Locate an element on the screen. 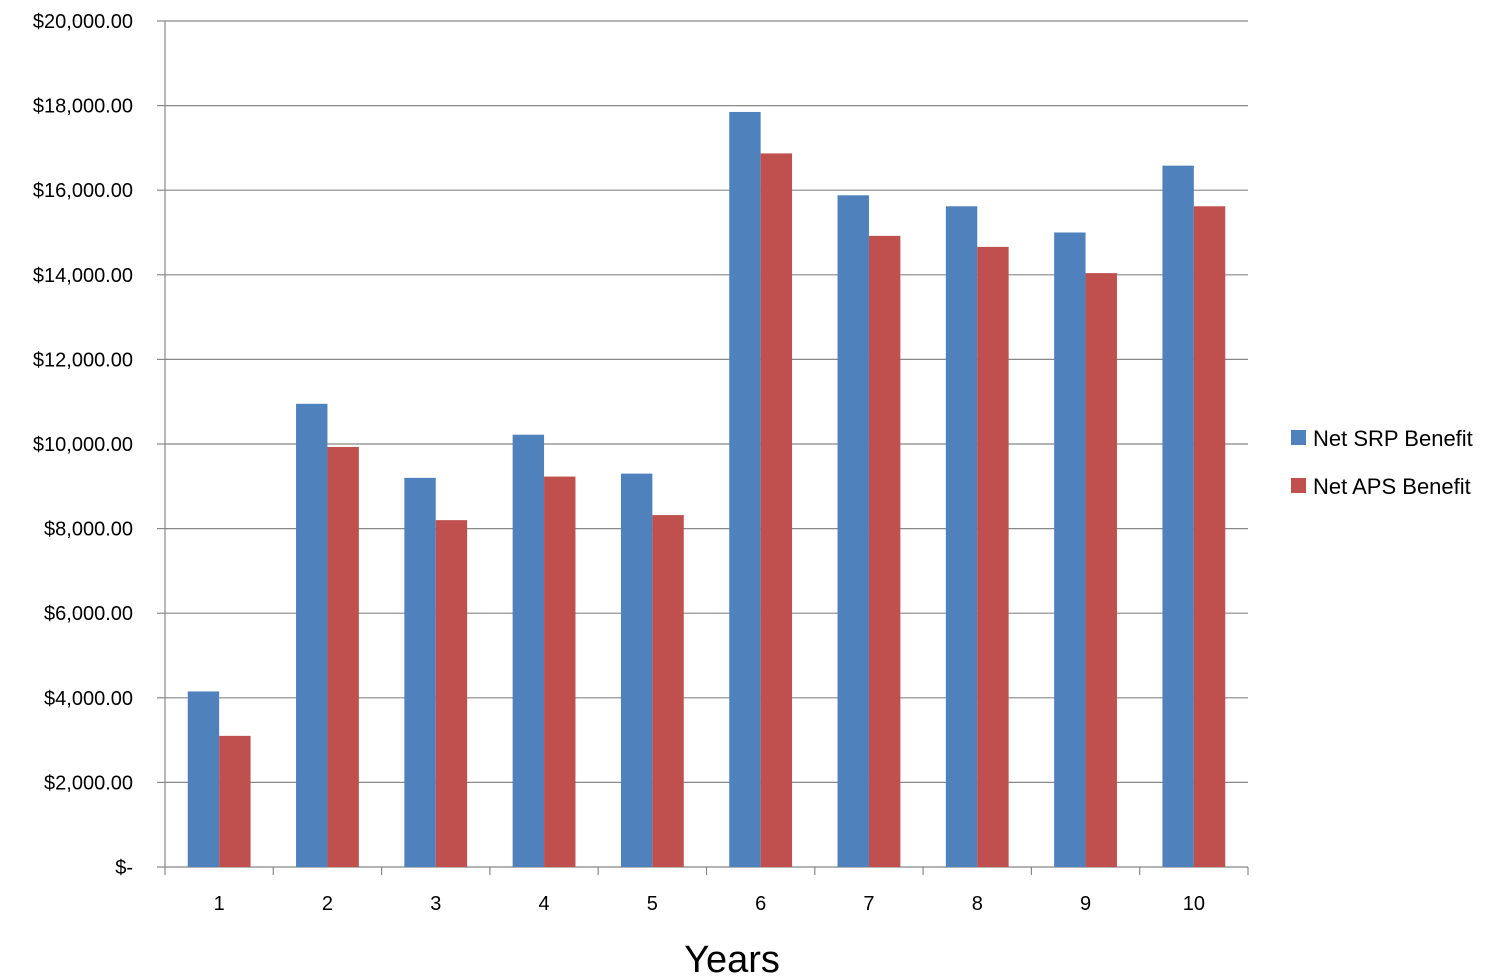 This screenshot has width=1496, height=978. y-tick-label: $12,000.00 is located at coordinates (83, 360).